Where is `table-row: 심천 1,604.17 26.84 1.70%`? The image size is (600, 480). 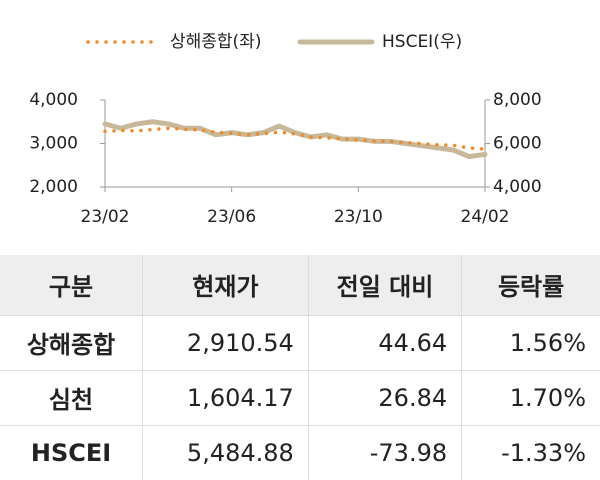
table-row: 심천 1,604.17 26.84 1.70% is located at coordinates (300, 398).